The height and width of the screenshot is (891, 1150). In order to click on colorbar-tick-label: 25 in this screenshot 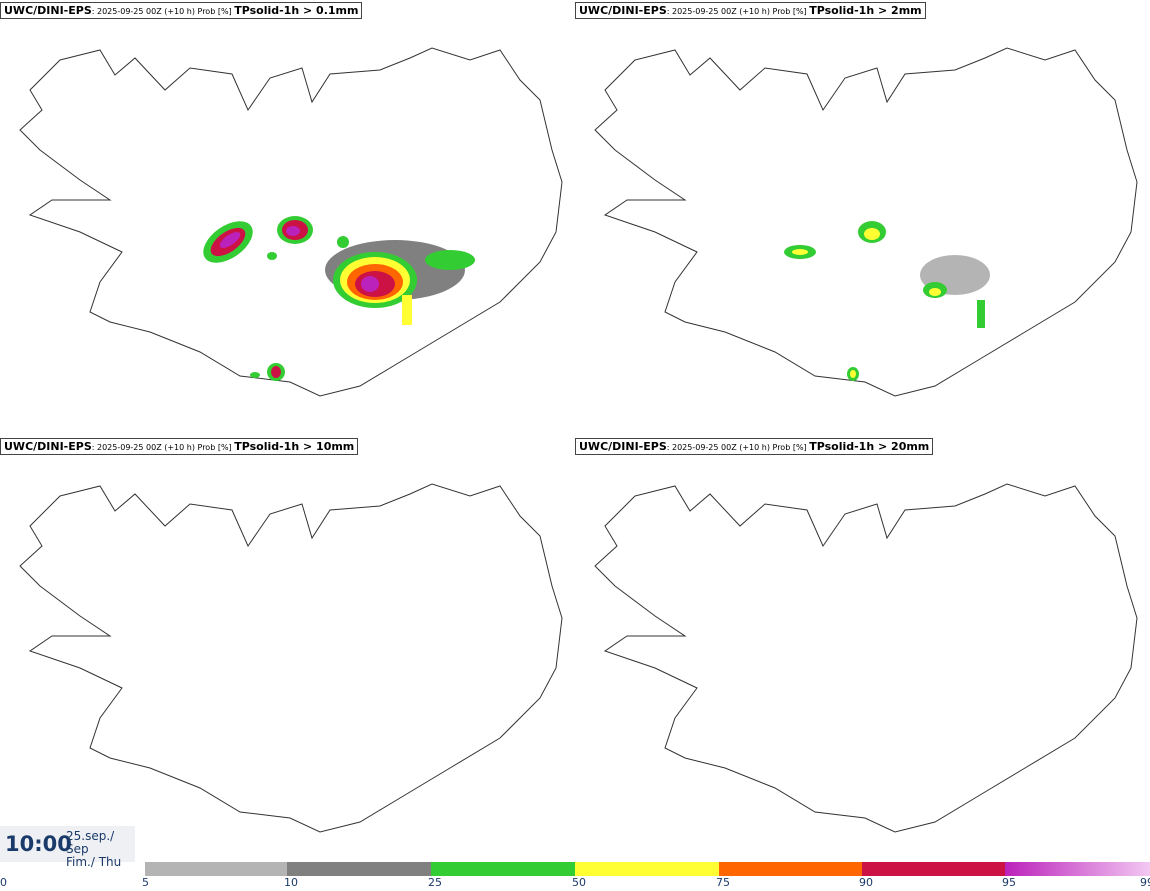, I will do `click(435, 882)`.